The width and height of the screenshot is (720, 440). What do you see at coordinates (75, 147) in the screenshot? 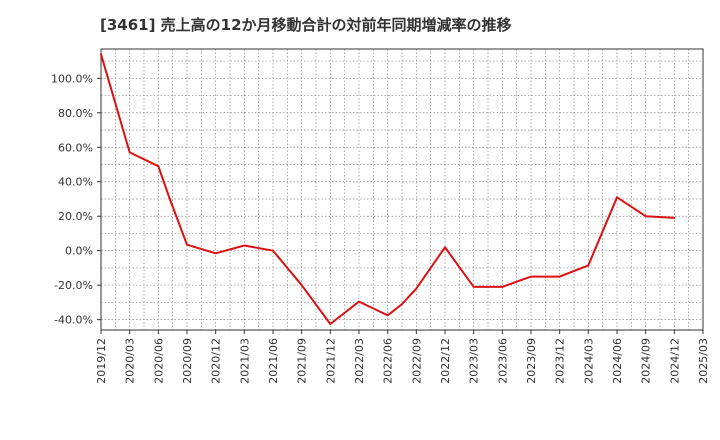
I see `y-tick-label: 60.0%` at bounding box center [75, 147].